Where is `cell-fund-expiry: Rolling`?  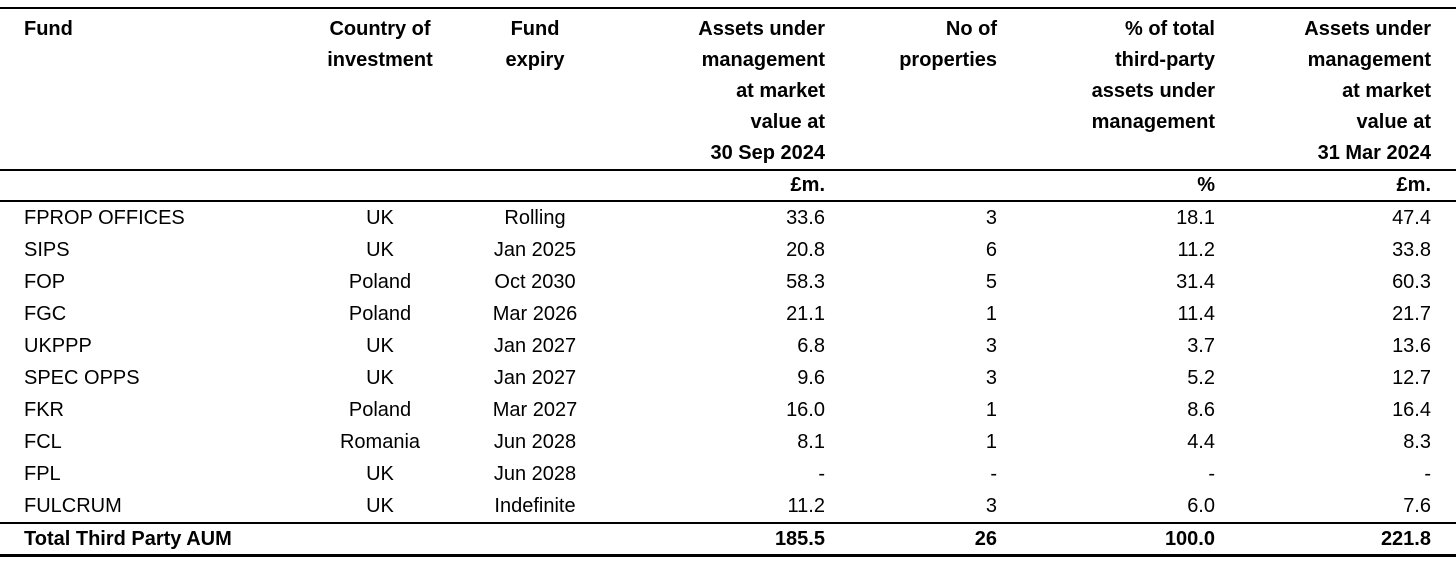 cell-fund-expiry: Rolling is located at coordinates (535, 218).